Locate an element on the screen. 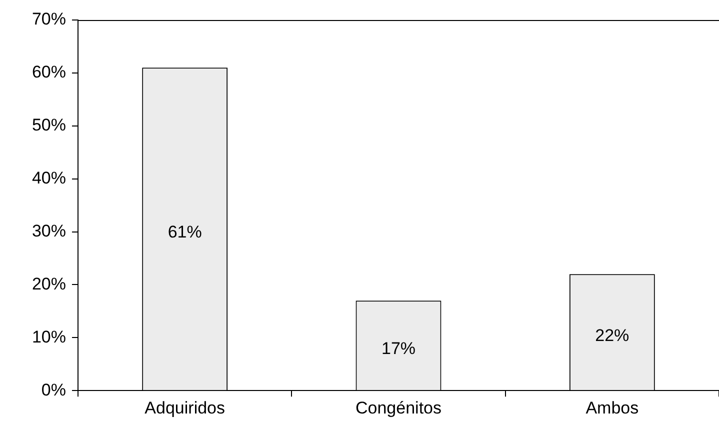  y-tick-label: 50% is located at coordinates (49, 125).